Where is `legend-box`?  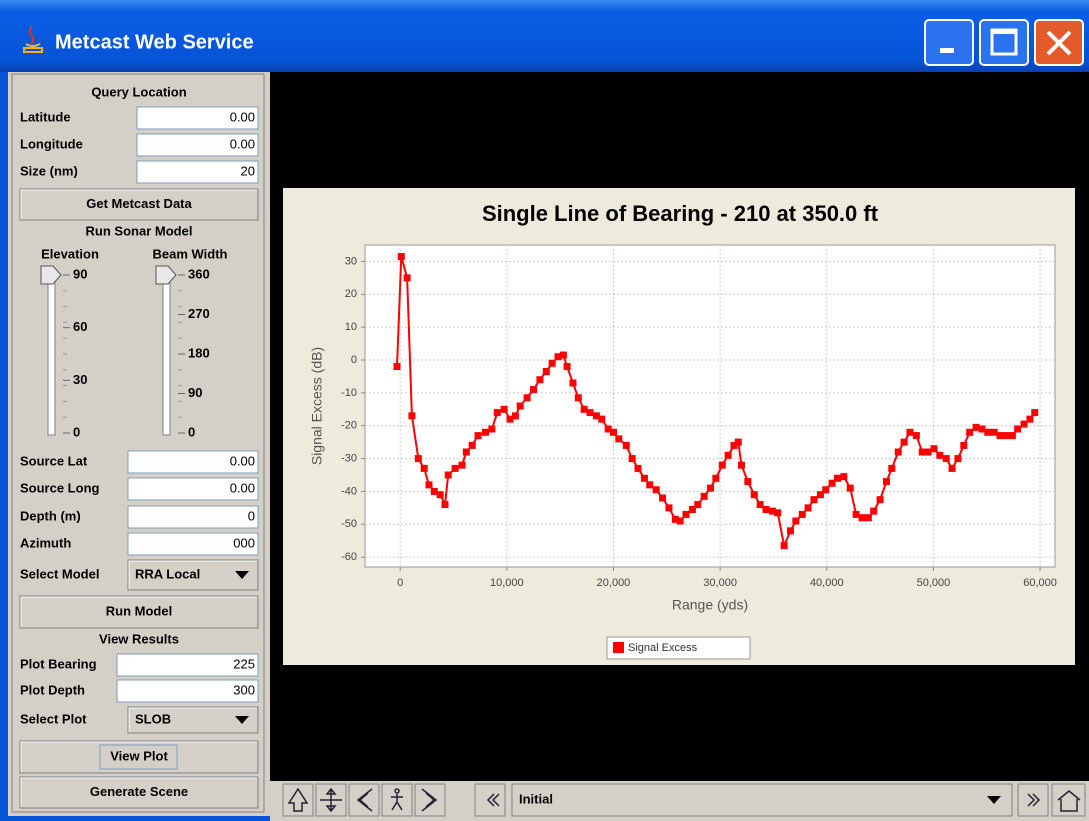 legend-box is located at coordinates (678, 648).